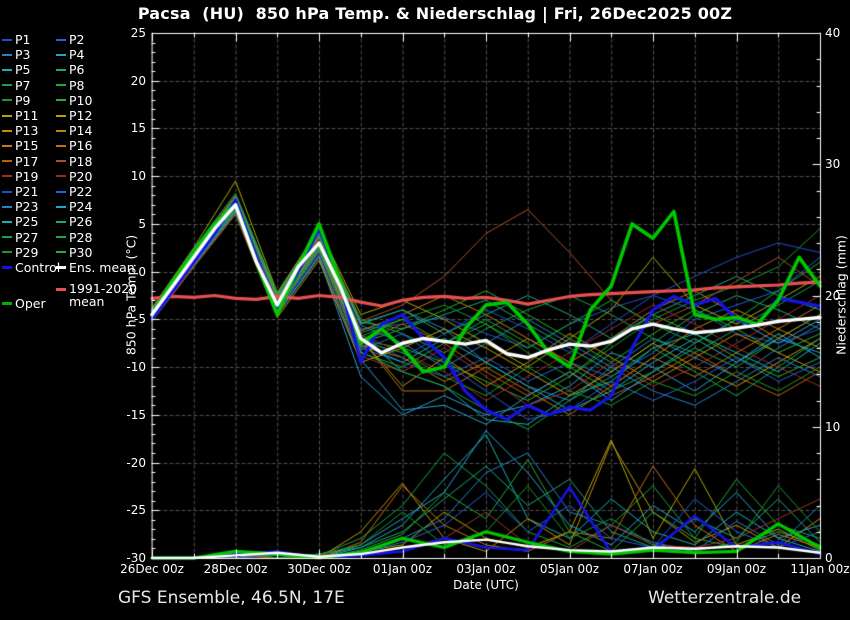 The image size is (850, 620). What do you see at coordinates (81, 207) in the screenshot?
I see `legend-label: P24` at bounding box center [81, 207].